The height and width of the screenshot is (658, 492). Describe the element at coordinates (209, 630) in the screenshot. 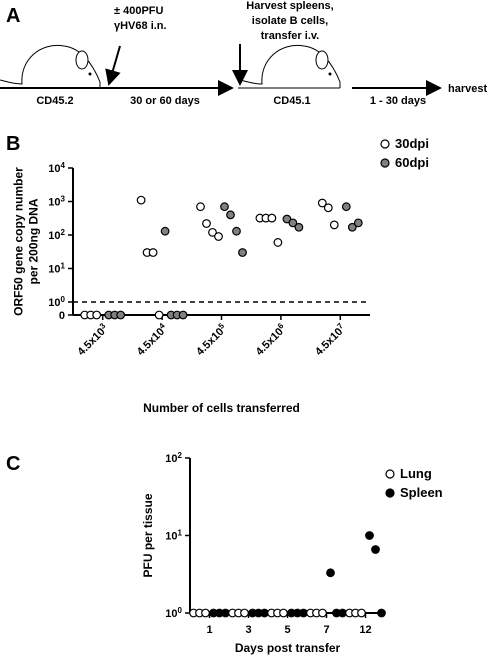

I see `x-tick-label: 1` at that location.